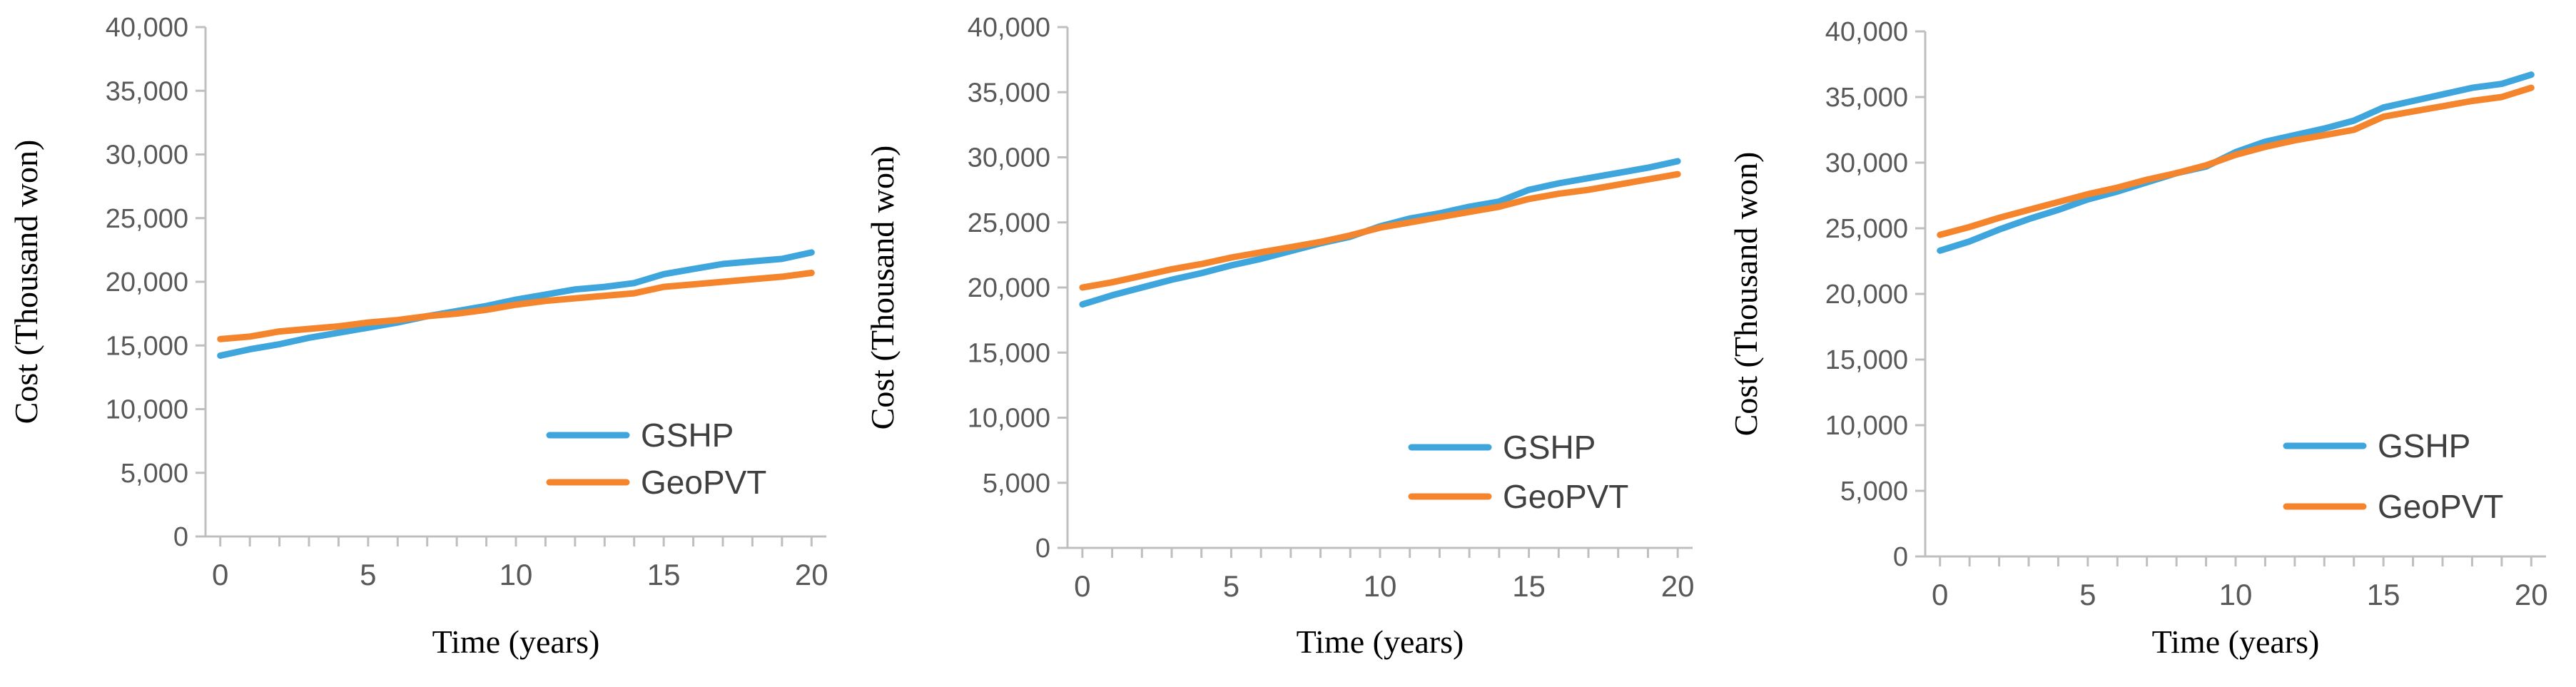  What do you see at coordinates (1017, 484) in the screenshot?
I see `chart2-ytick-label: 5,000` at bounding box center [1017, 484].